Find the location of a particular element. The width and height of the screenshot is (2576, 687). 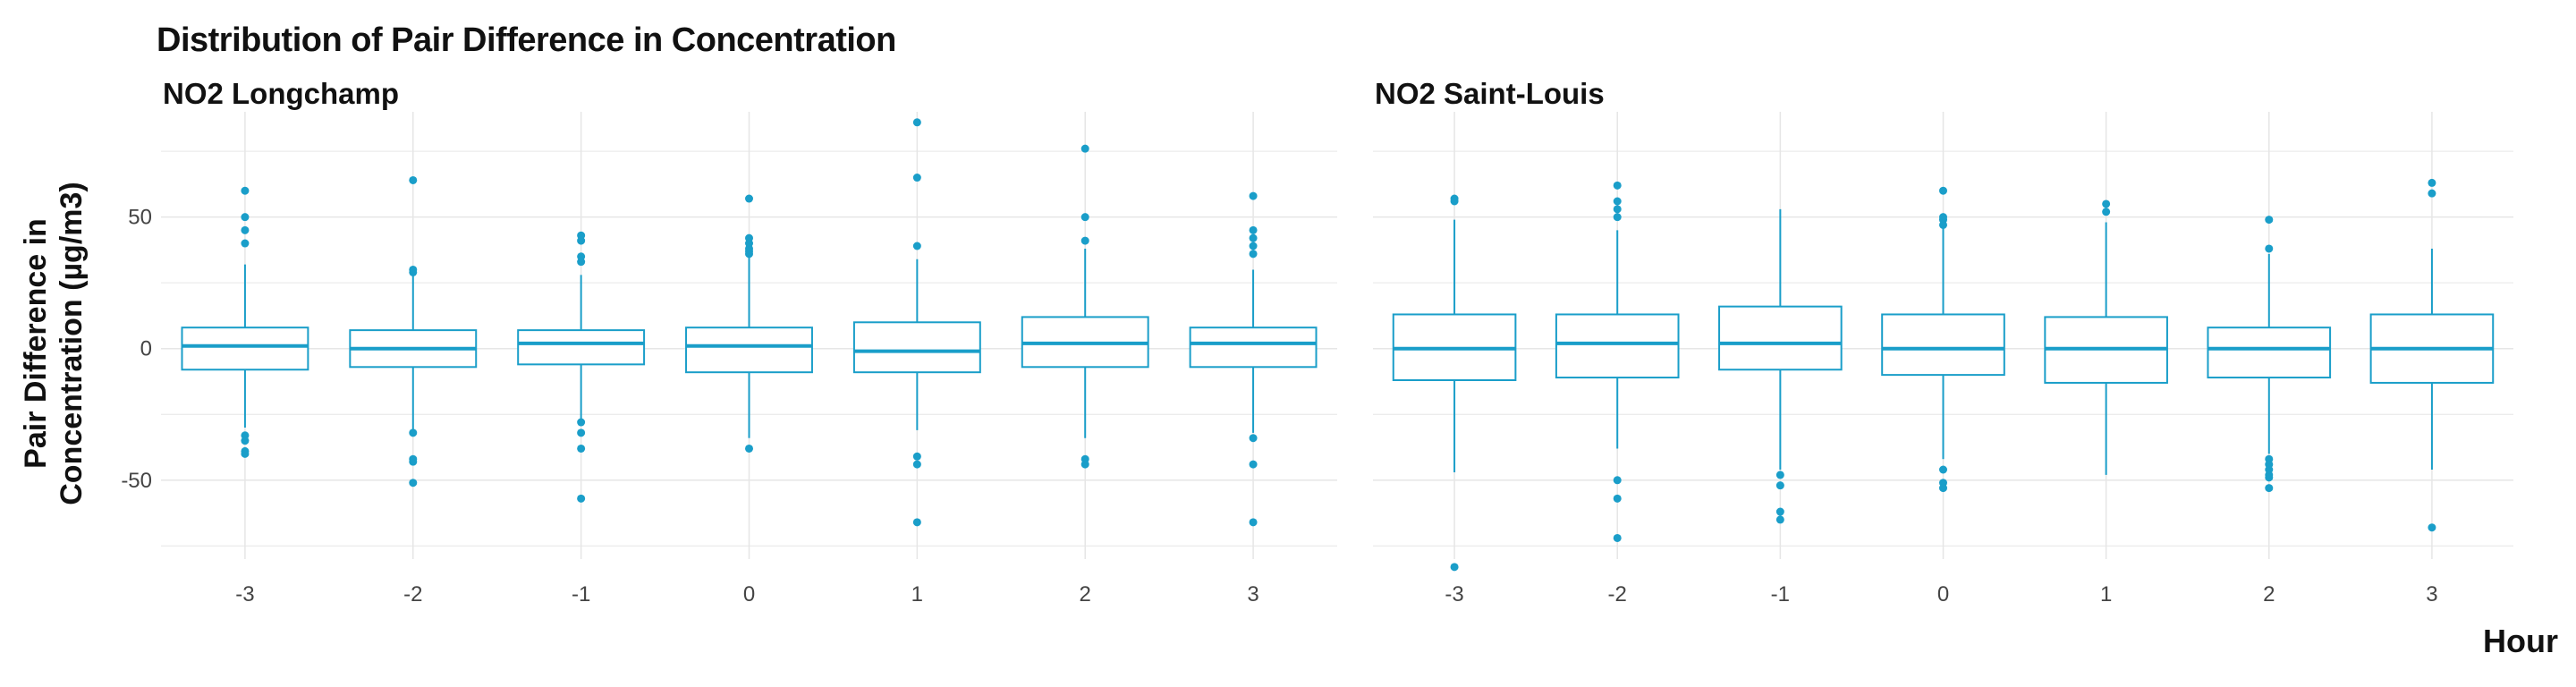

y-tick-label: 50 is located at coordinates (140, 218).